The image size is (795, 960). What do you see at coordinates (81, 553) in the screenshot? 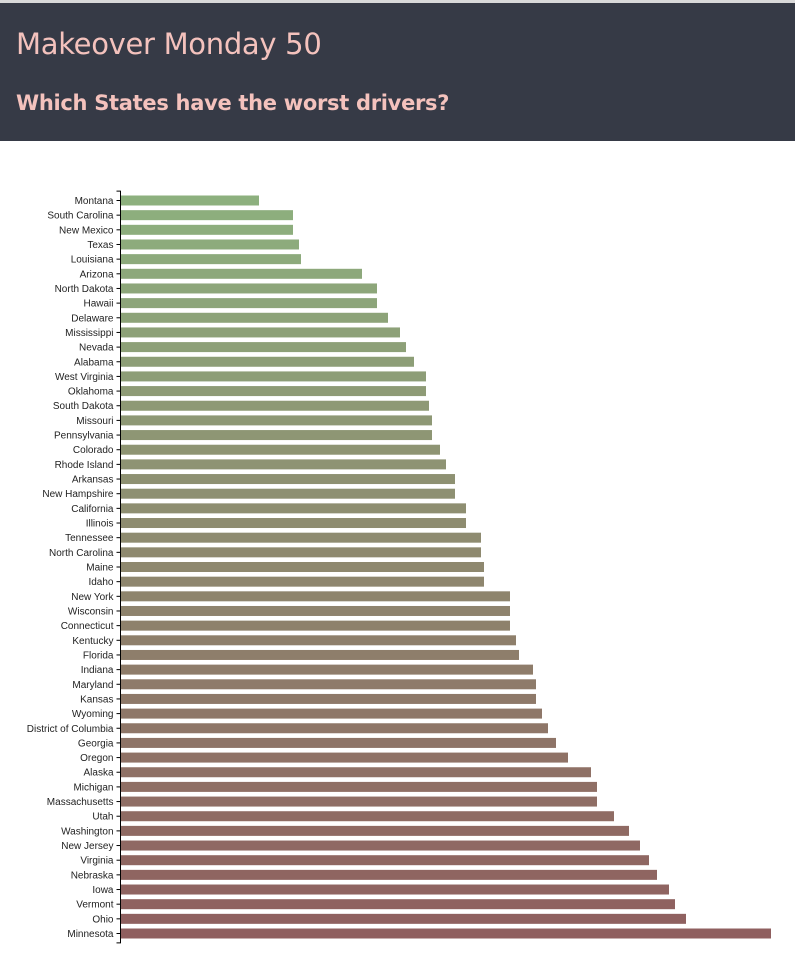
I see `y-tick-label: North Carolina` at bounding box center [81, 553].